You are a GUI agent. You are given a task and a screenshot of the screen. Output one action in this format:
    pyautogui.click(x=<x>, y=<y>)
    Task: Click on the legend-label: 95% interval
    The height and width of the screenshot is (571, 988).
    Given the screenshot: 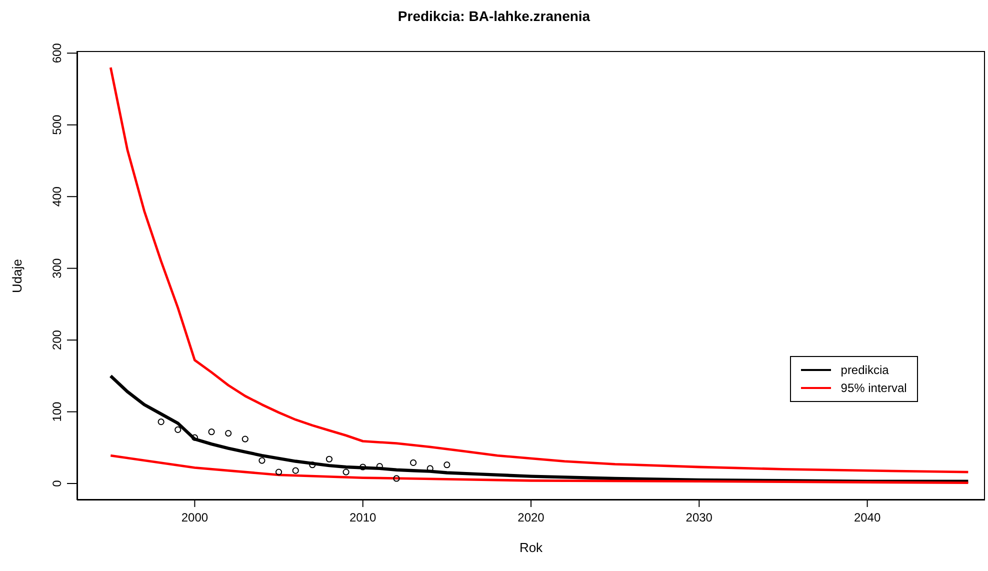 What is the action you would take?
    pyautogui.click(x=873, y=388)
    